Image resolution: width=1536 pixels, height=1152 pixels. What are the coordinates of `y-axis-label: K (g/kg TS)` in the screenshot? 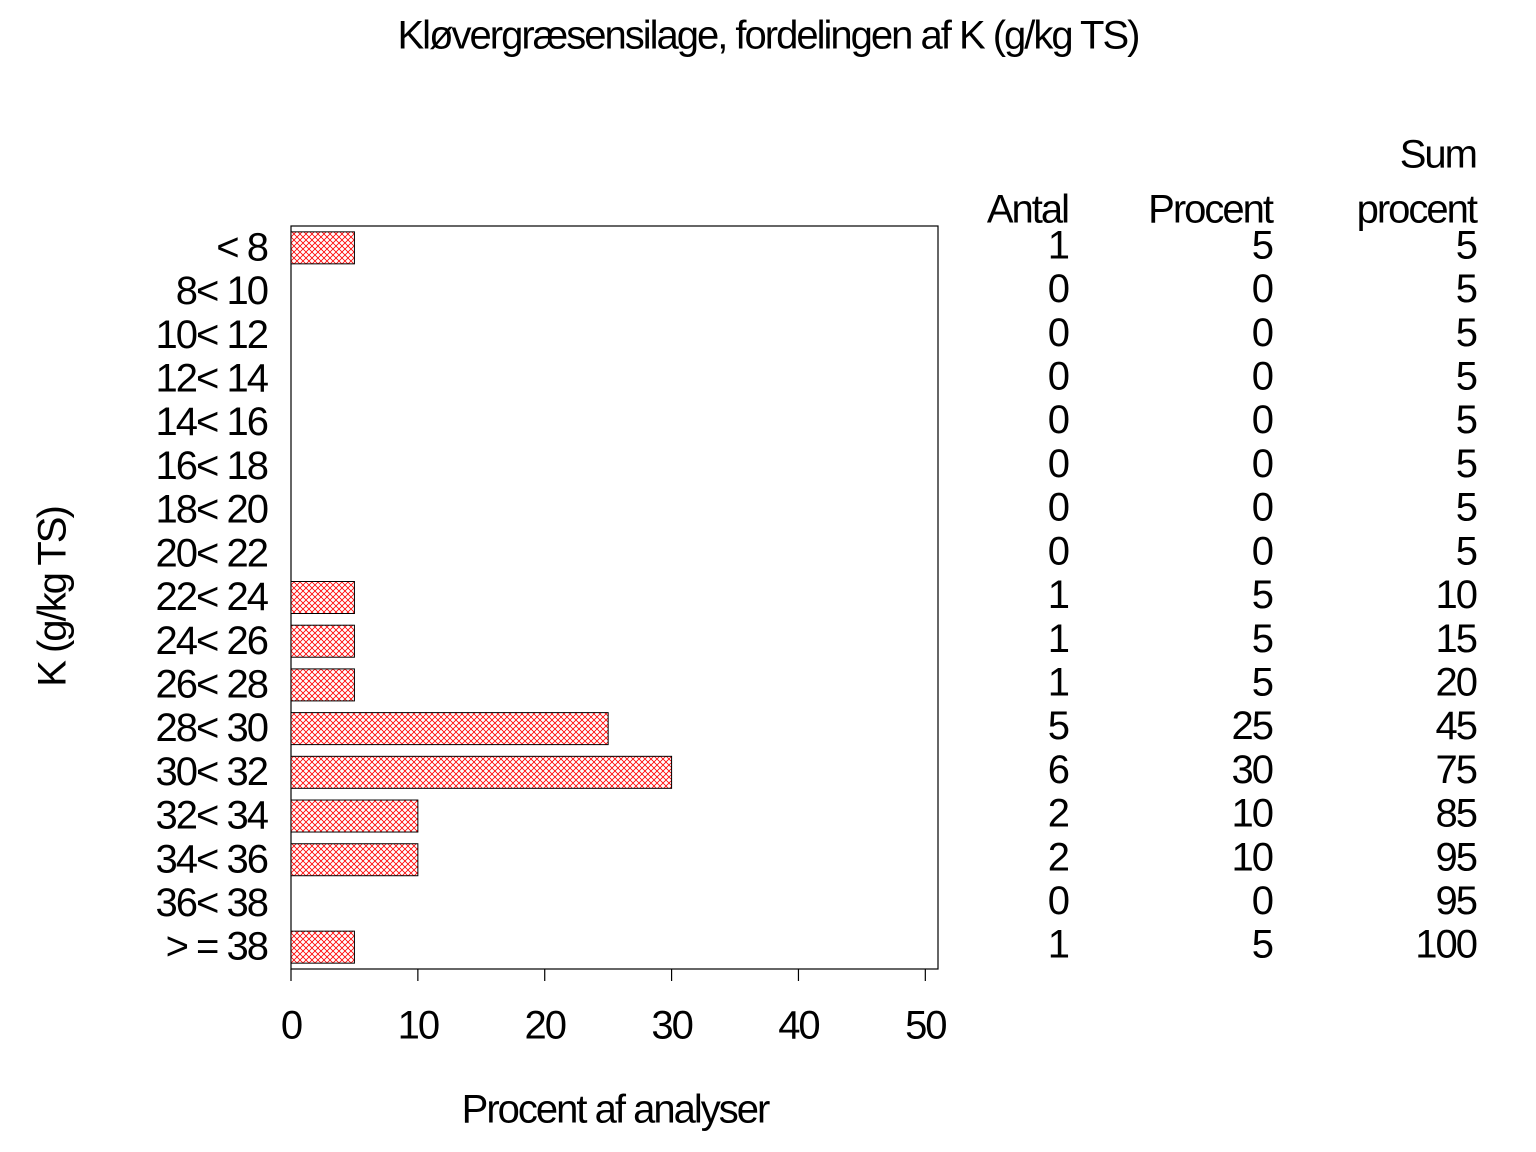 It's located at (53, 597).